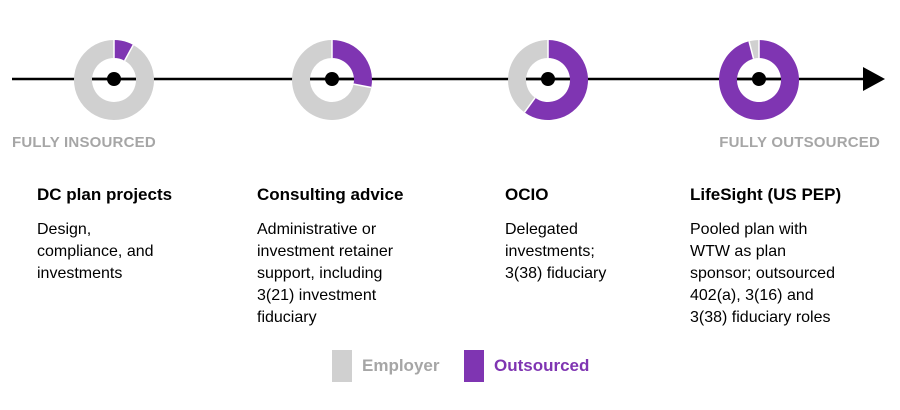 The height and width of the screenshot is (410, 900). Describe the element at coordinates (527, 194) in the screenshot. I see `stage-title: OCIO` at that location.